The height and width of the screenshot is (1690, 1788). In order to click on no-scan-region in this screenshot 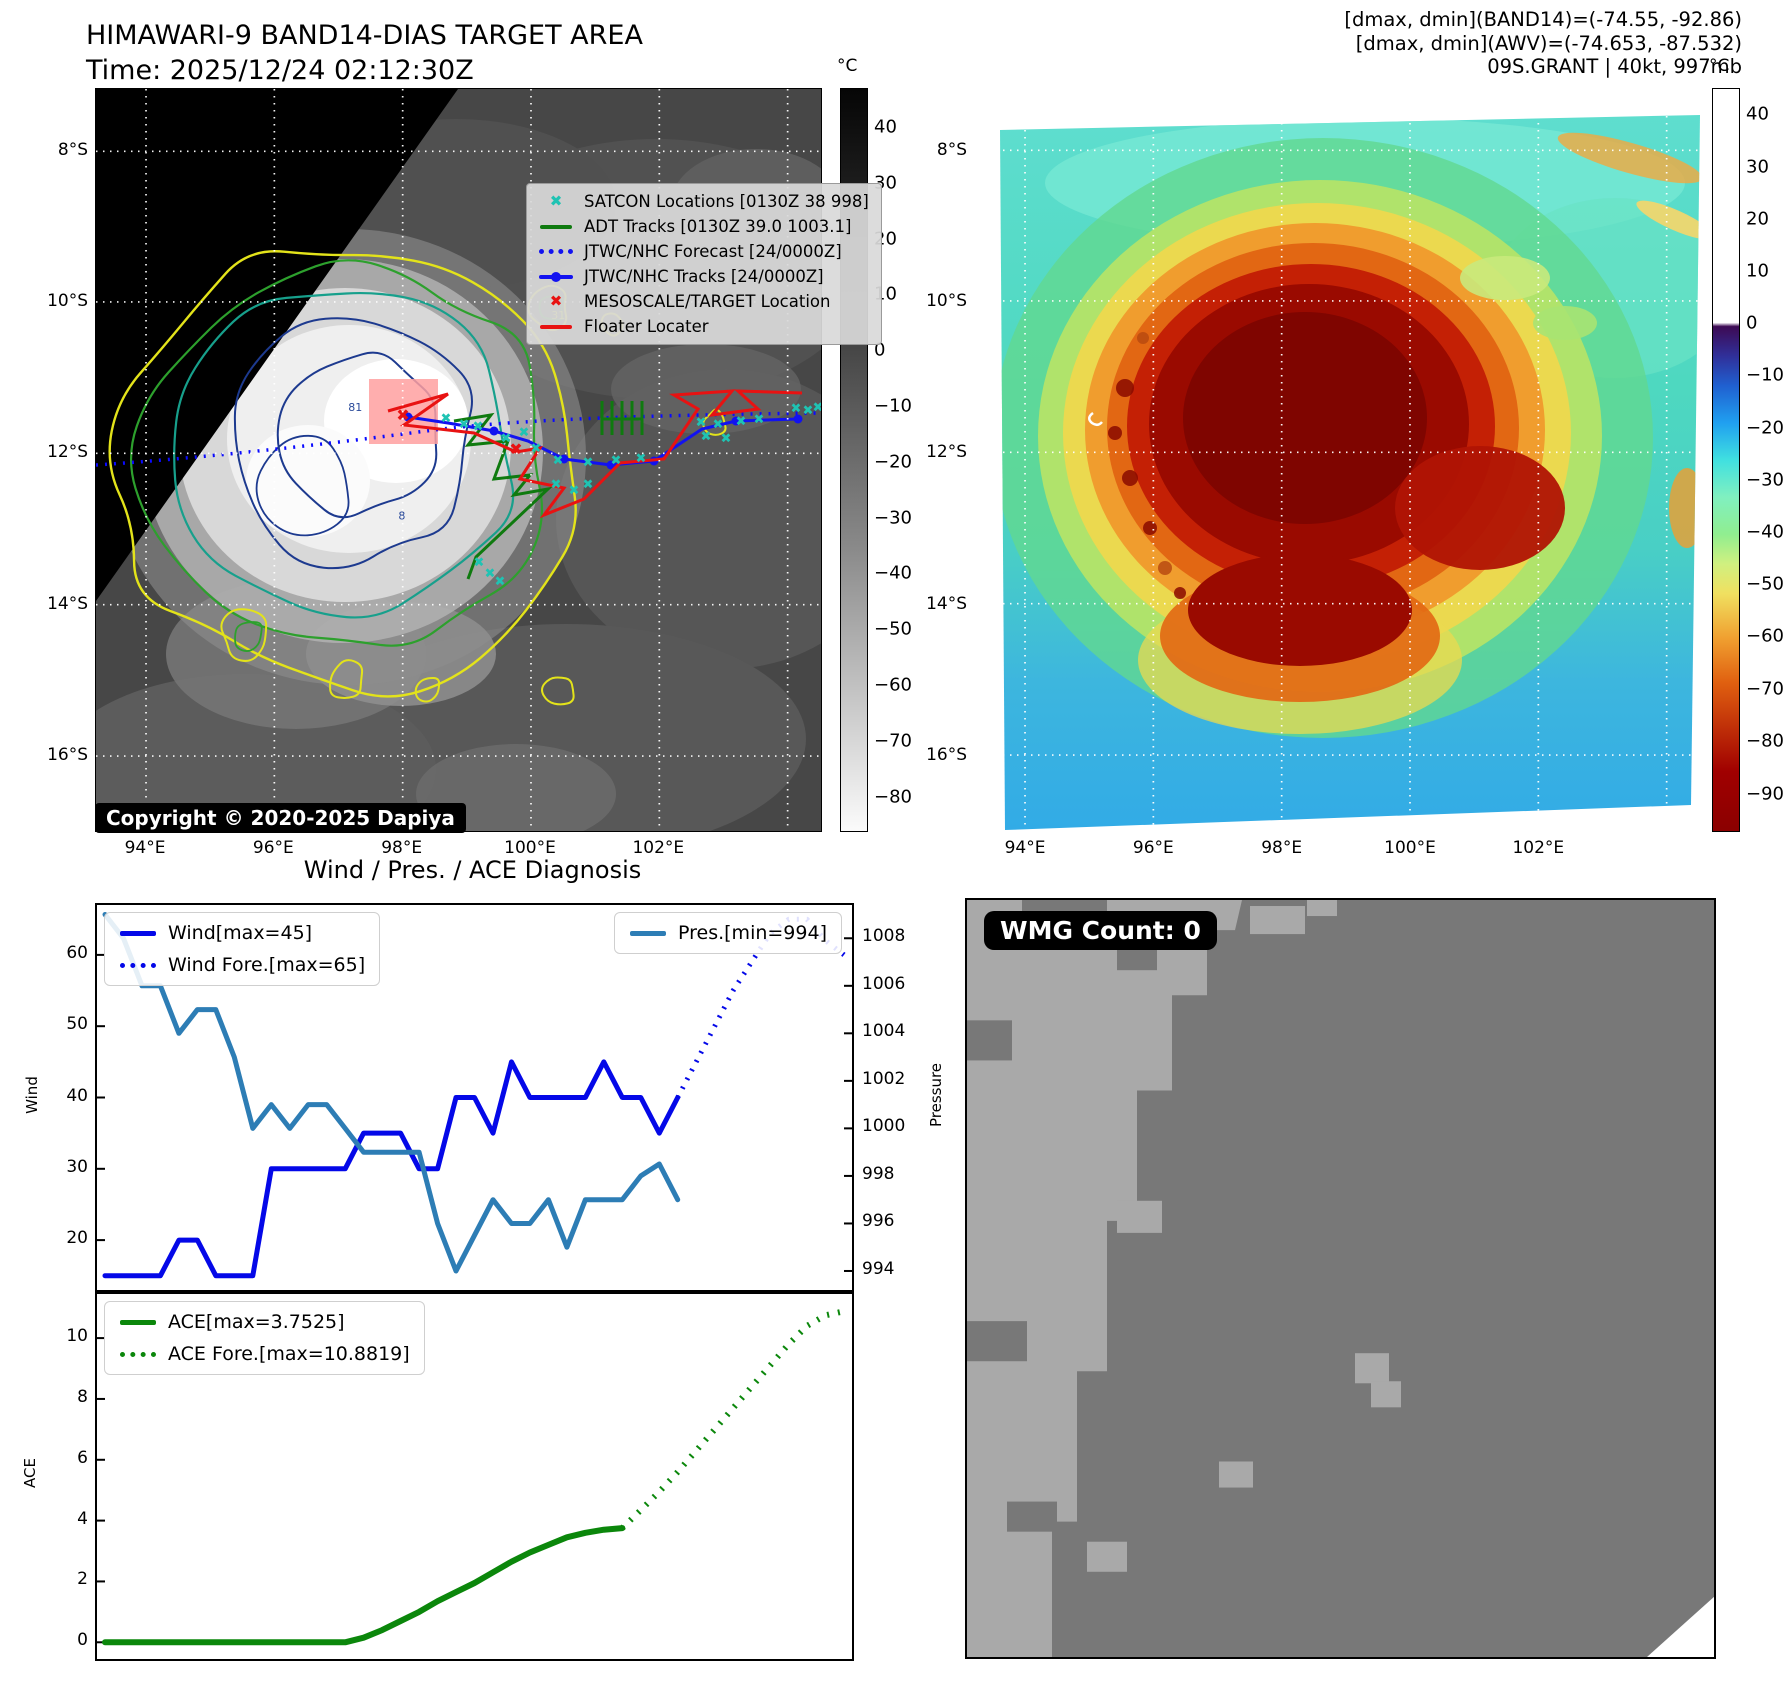, I will do `click(277, 345)`.